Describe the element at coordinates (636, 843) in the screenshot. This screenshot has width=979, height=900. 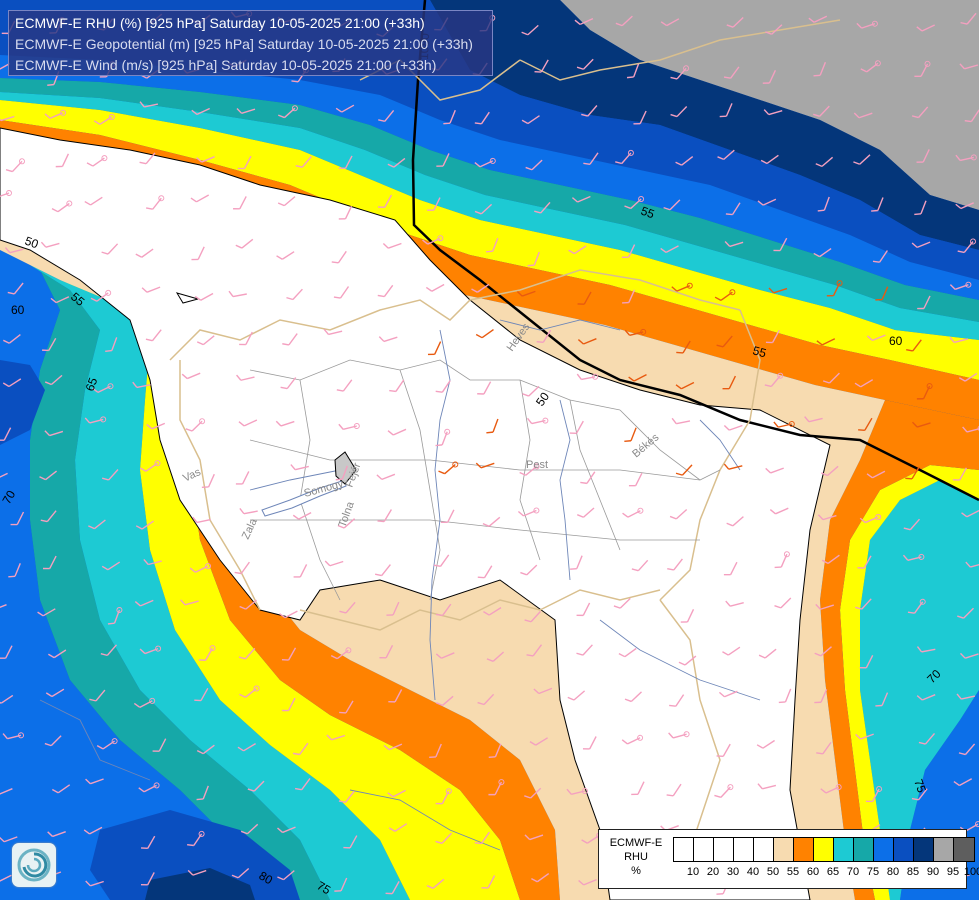
I see `legend-model: ECMWF-E` at that location.